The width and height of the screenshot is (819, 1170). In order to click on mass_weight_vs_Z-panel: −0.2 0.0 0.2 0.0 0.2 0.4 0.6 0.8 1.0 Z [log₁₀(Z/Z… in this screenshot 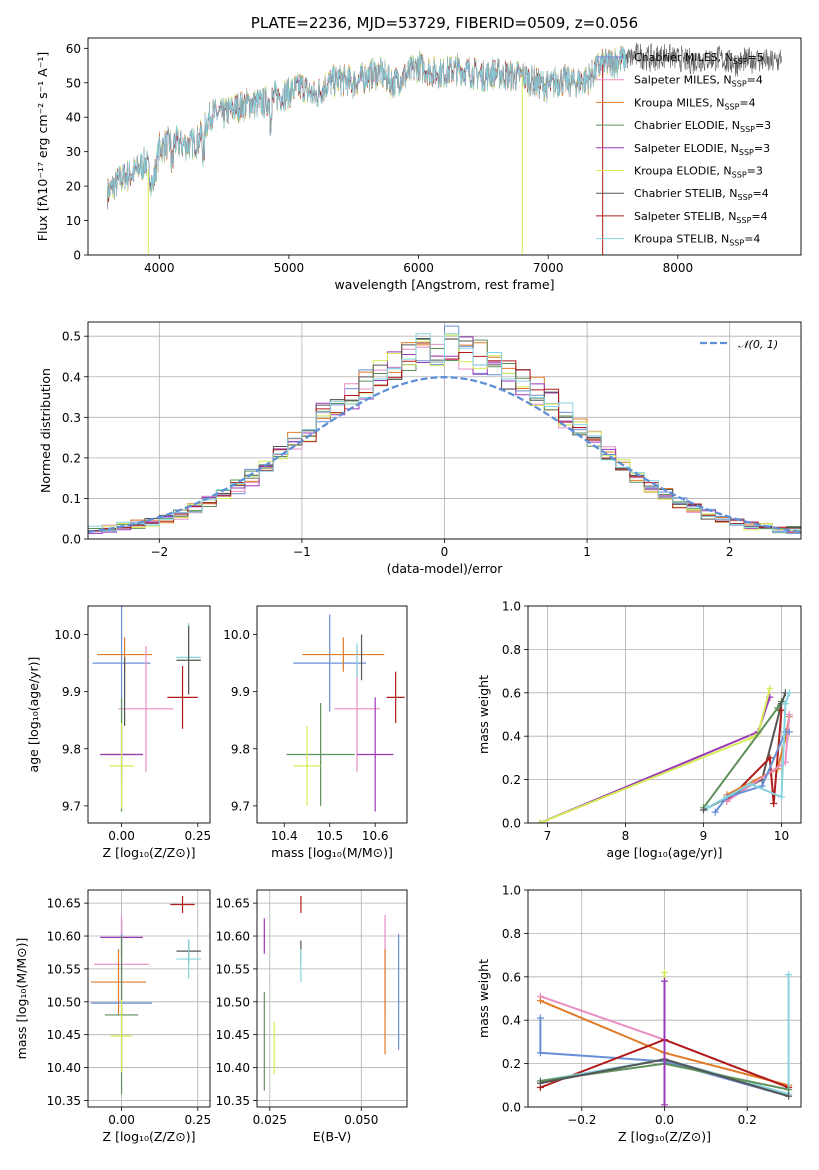, I will do `click(639, 1014)`.